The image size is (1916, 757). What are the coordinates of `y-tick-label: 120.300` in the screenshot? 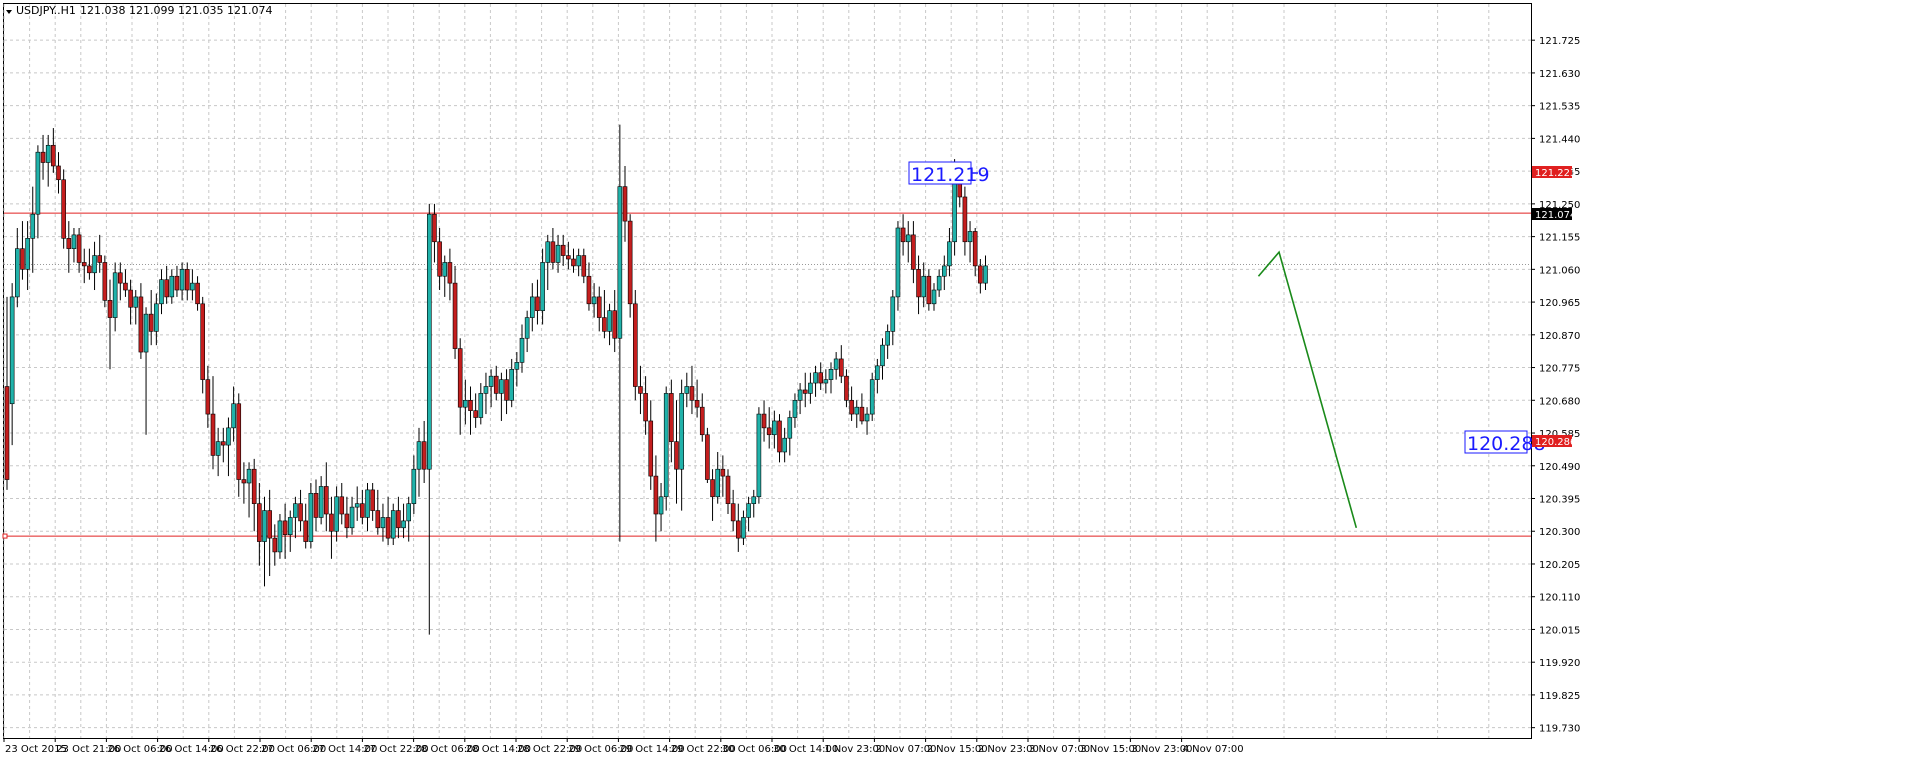 It's located at (1559, 532).